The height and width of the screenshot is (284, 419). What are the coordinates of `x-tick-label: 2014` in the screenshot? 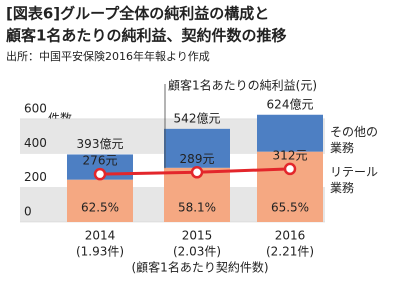 It's located at (100, 236).